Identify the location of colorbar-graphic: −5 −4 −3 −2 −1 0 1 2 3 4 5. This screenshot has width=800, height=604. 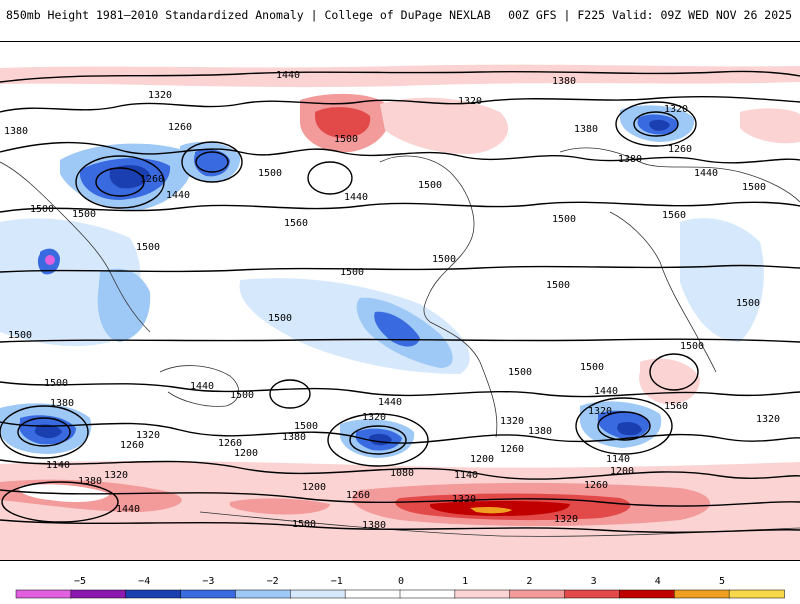
(400, 587).